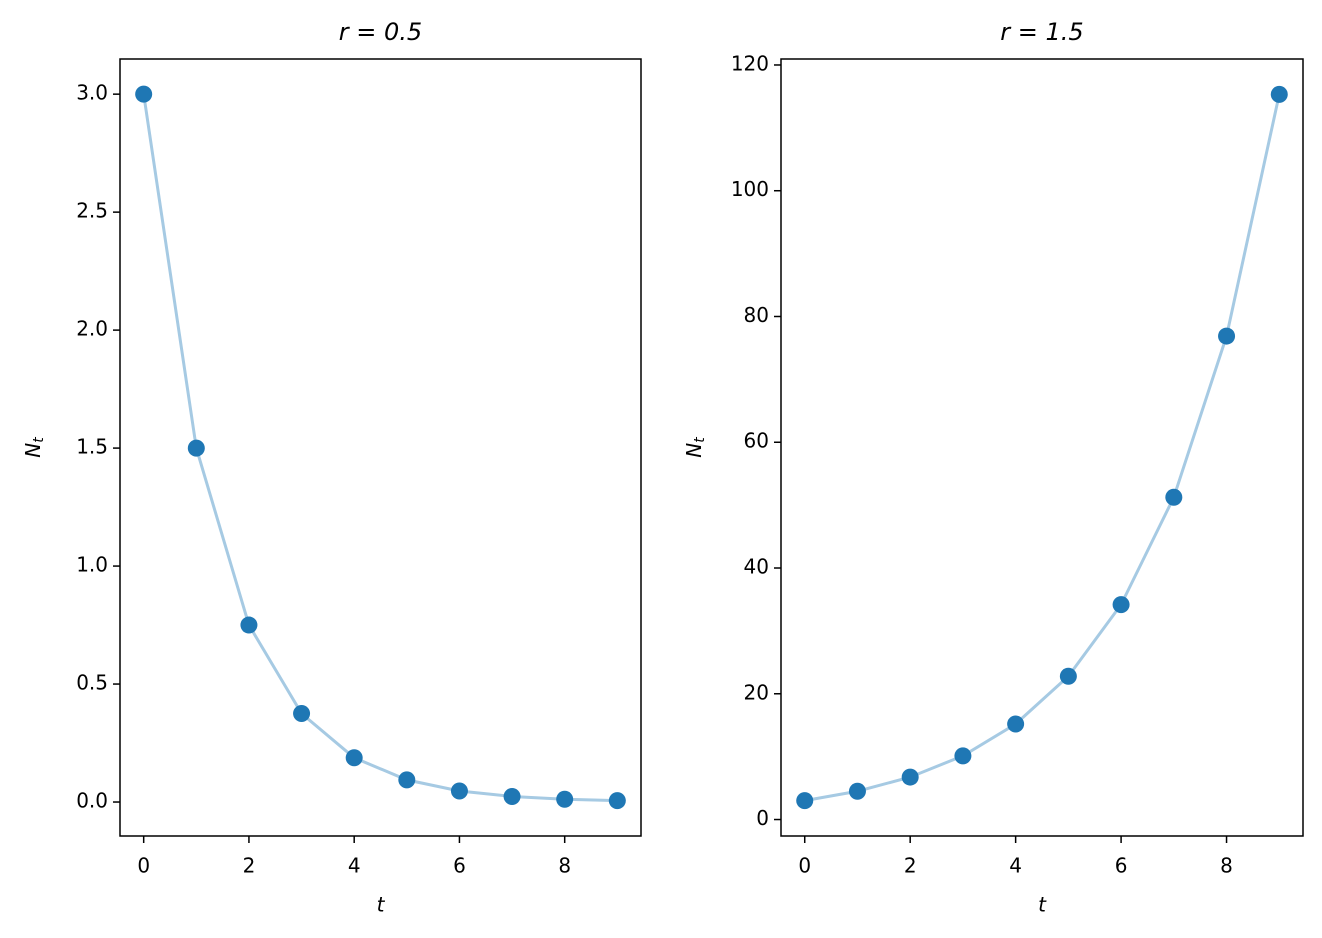 The image size is (1322, 938). What do you see at coordinates (1041, 32) in the screenshot?
I see `chart-title: r = 1.5` at bounding box center [1041, 32].